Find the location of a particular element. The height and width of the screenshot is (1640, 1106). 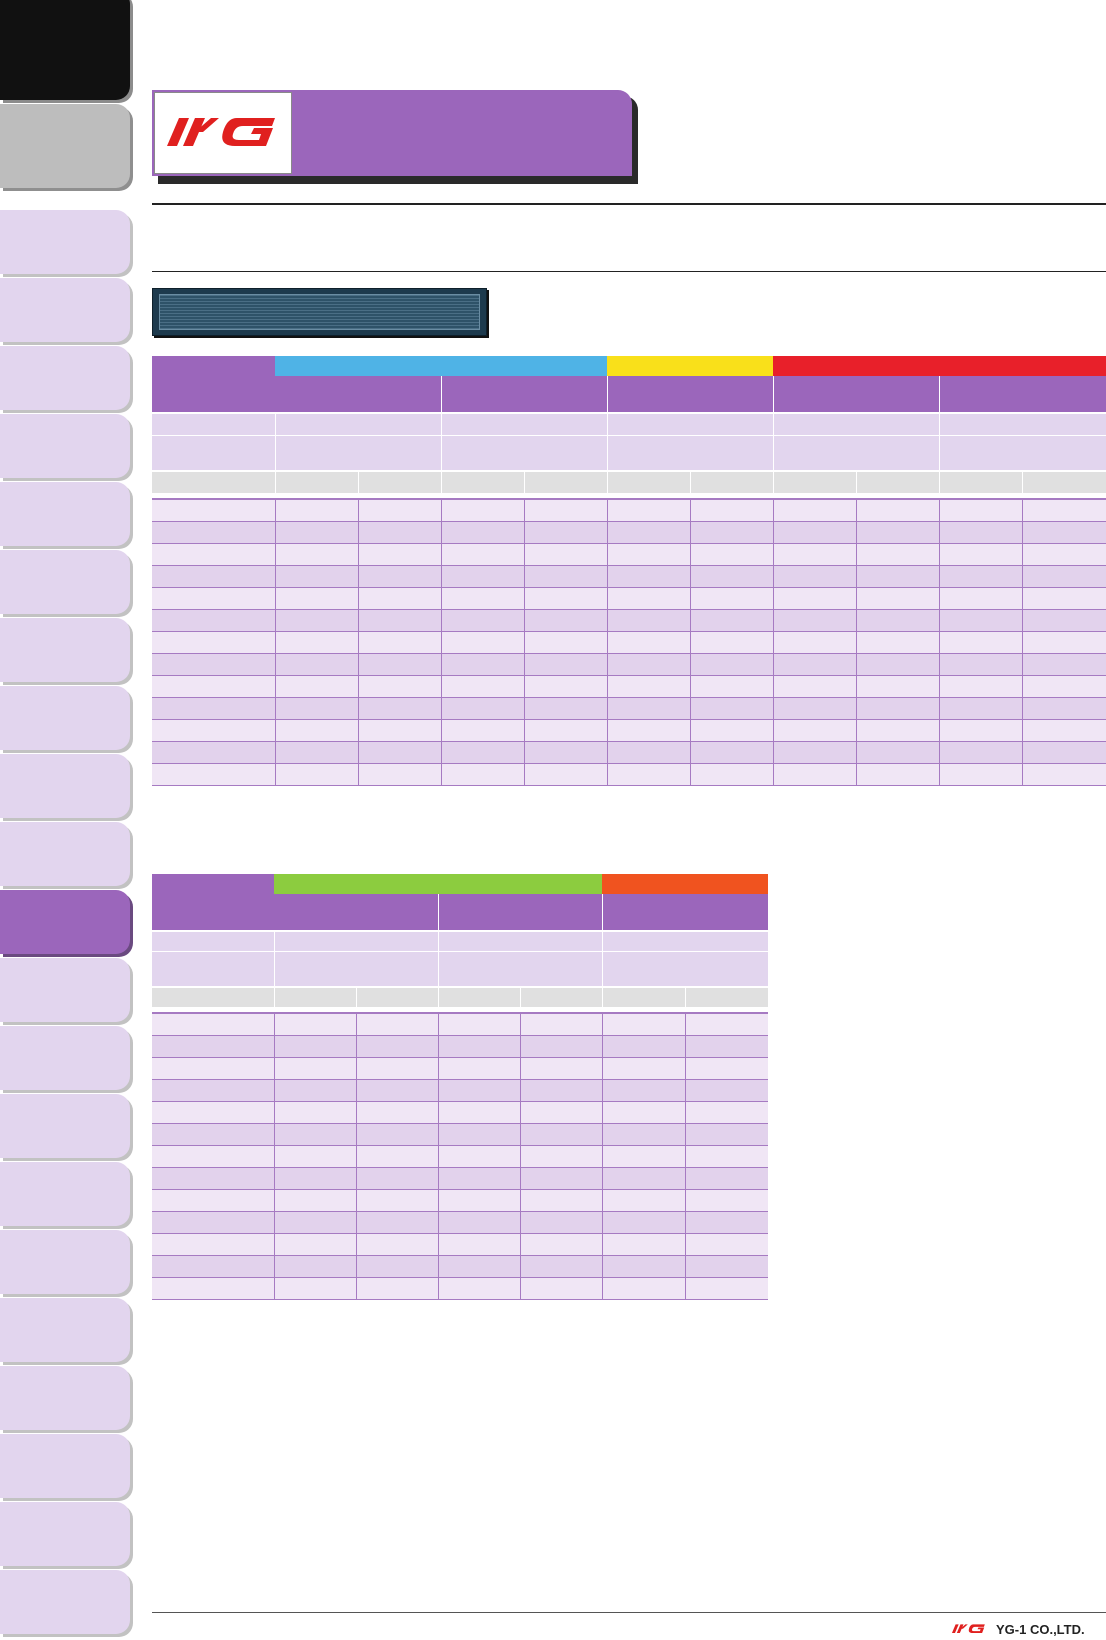

table2-material-header is located at coordinates (520, 912).